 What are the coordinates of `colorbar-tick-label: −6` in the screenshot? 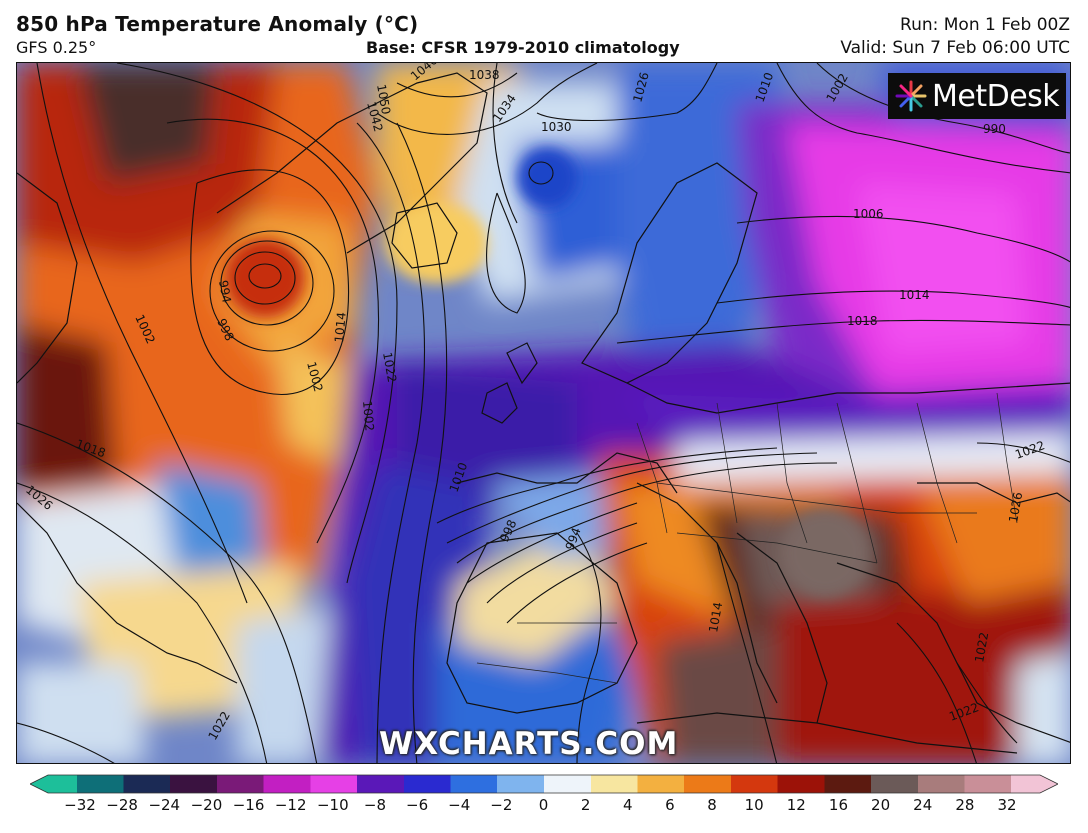 It's located at (417, 805).